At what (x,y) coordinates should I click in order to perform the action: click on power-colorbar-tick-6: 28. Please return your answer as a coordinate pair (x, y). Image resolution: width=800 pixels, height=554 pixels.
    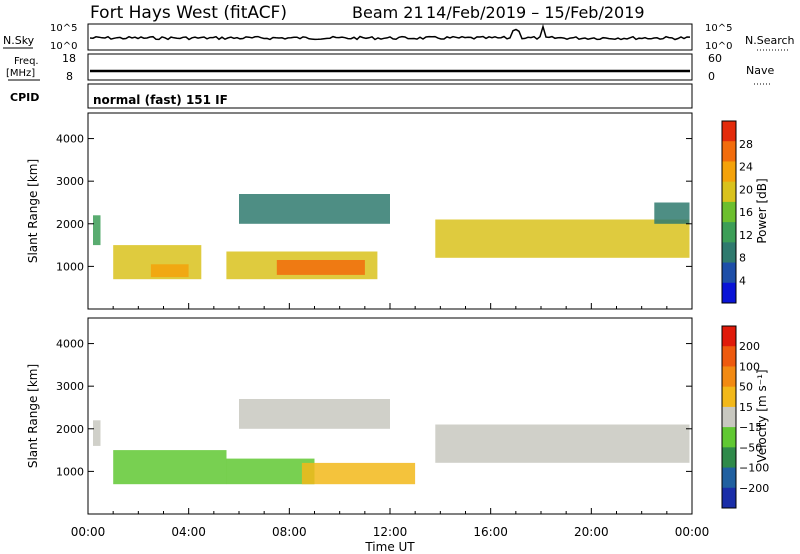
    Looking at the image, I should click on (746, 144).